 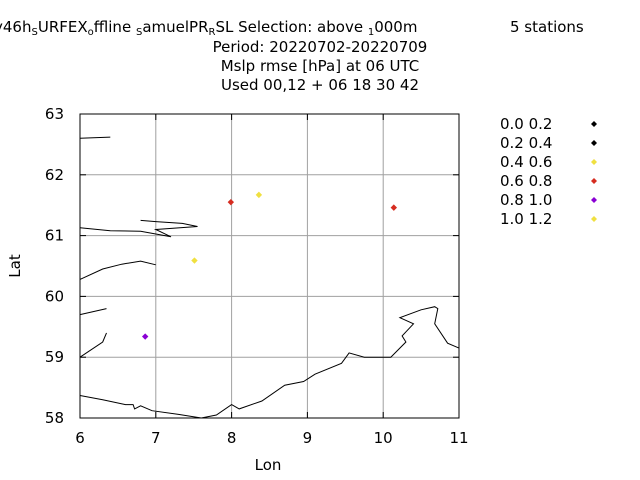 What do you see at coordinates (15, 266) in the screenshot?
I see `y-axis-label: Lat` at bounding box center [15, 266].